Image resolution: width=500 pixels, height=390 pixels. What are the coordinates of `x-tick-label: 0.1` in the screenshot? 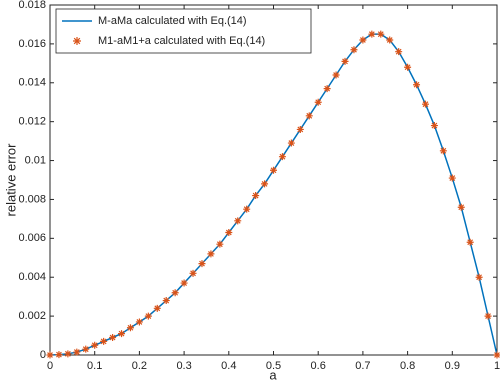 It's located at (94, 366).